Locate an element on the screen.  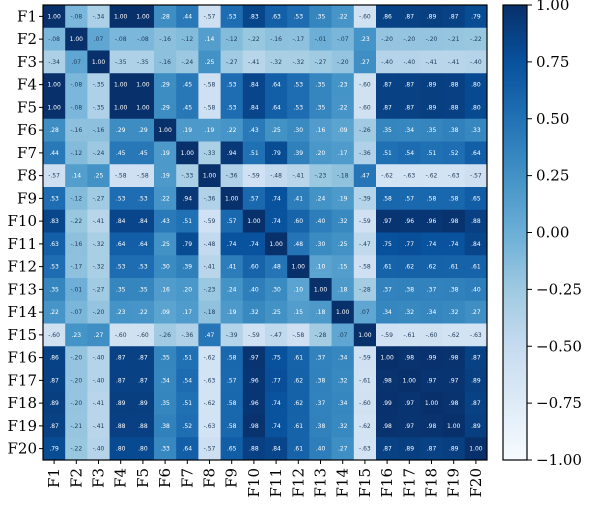
row-tick-label: F3 is located at coordinates (27, 62).